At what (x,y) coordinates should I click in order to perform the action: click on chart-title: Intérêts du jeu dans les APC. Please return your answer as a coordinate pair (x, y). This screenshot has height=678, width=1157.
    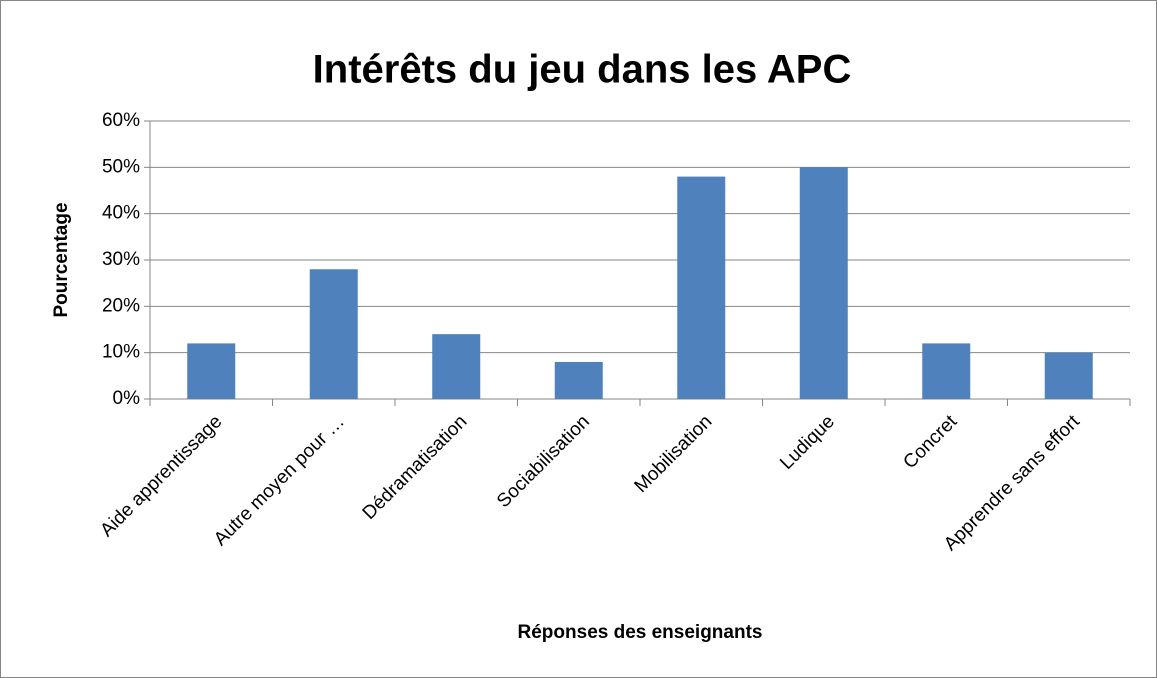
    Looking at the image, I should click on (582, 70).